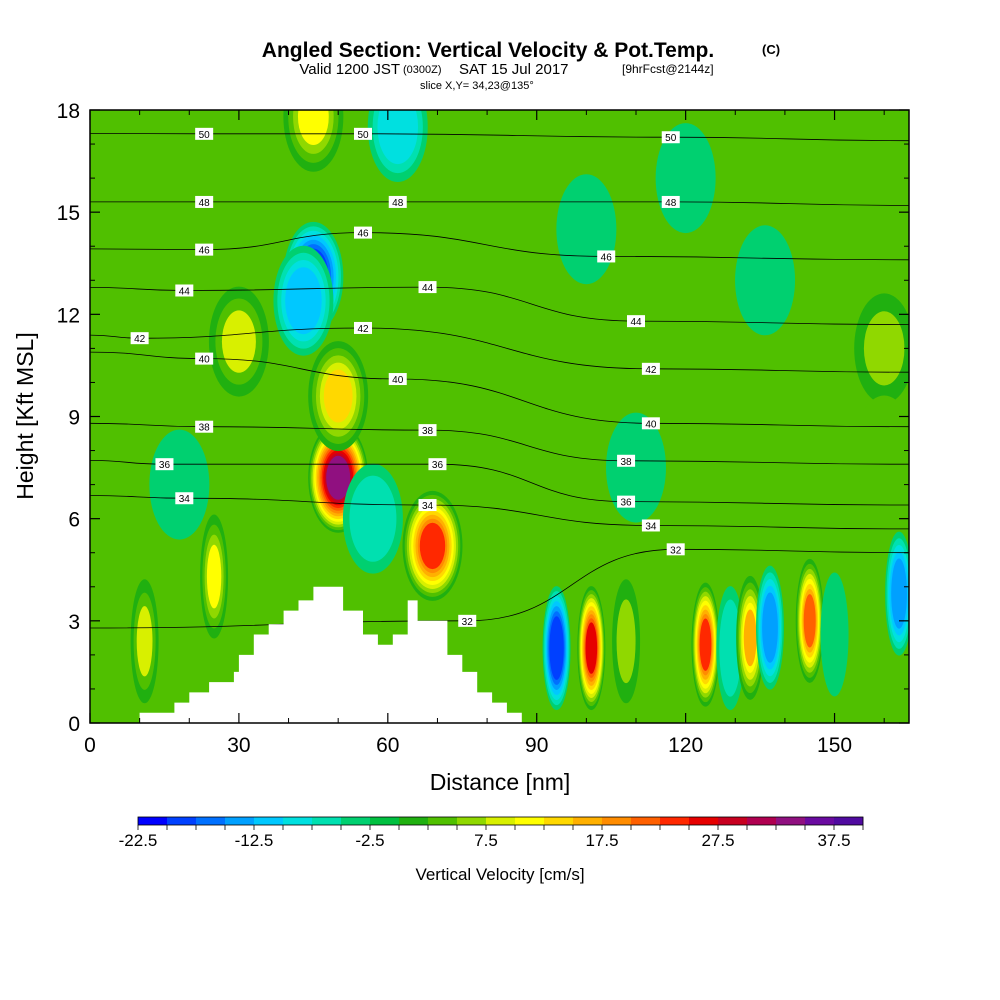  Describe the element at coordinates (184, 498) in the screenshot. I see `theta-contour-label: 34` at that location.